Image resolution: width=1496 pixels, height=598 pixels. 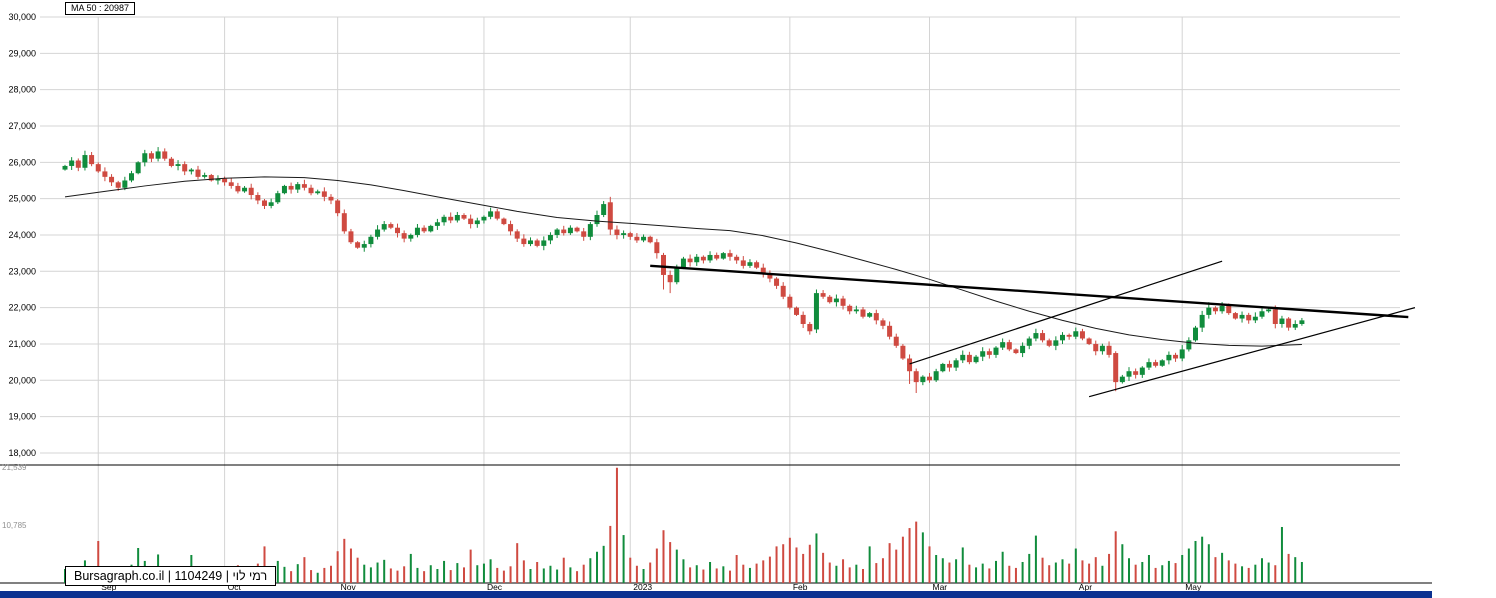 What do you see at coordinates (22, 126) in the screenshot?
I see `price-tick-label: 27,000` at bounding box center [22, 126].